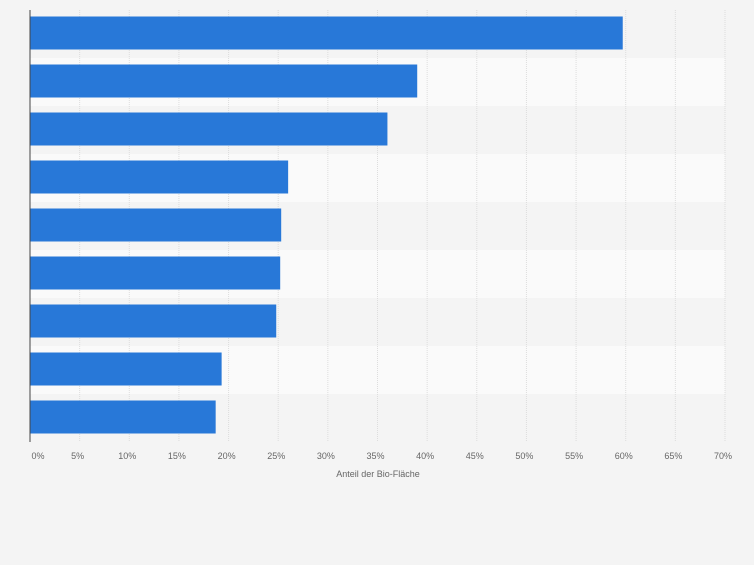  Describe the element at coordinates (37, 456) in the screenshot. I see `x-tick-label: 0%` at that location.